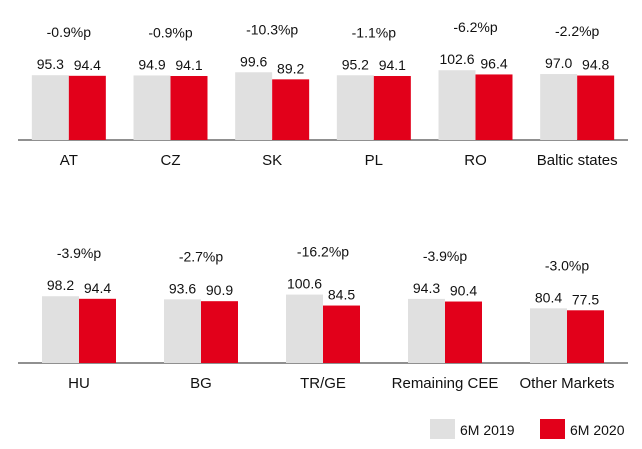 The width and height of the screenshot is (642, 449). Describe the element at coordinates (445, 383) in the screenshot. I see `category-label: Remaining CEE` at that location.